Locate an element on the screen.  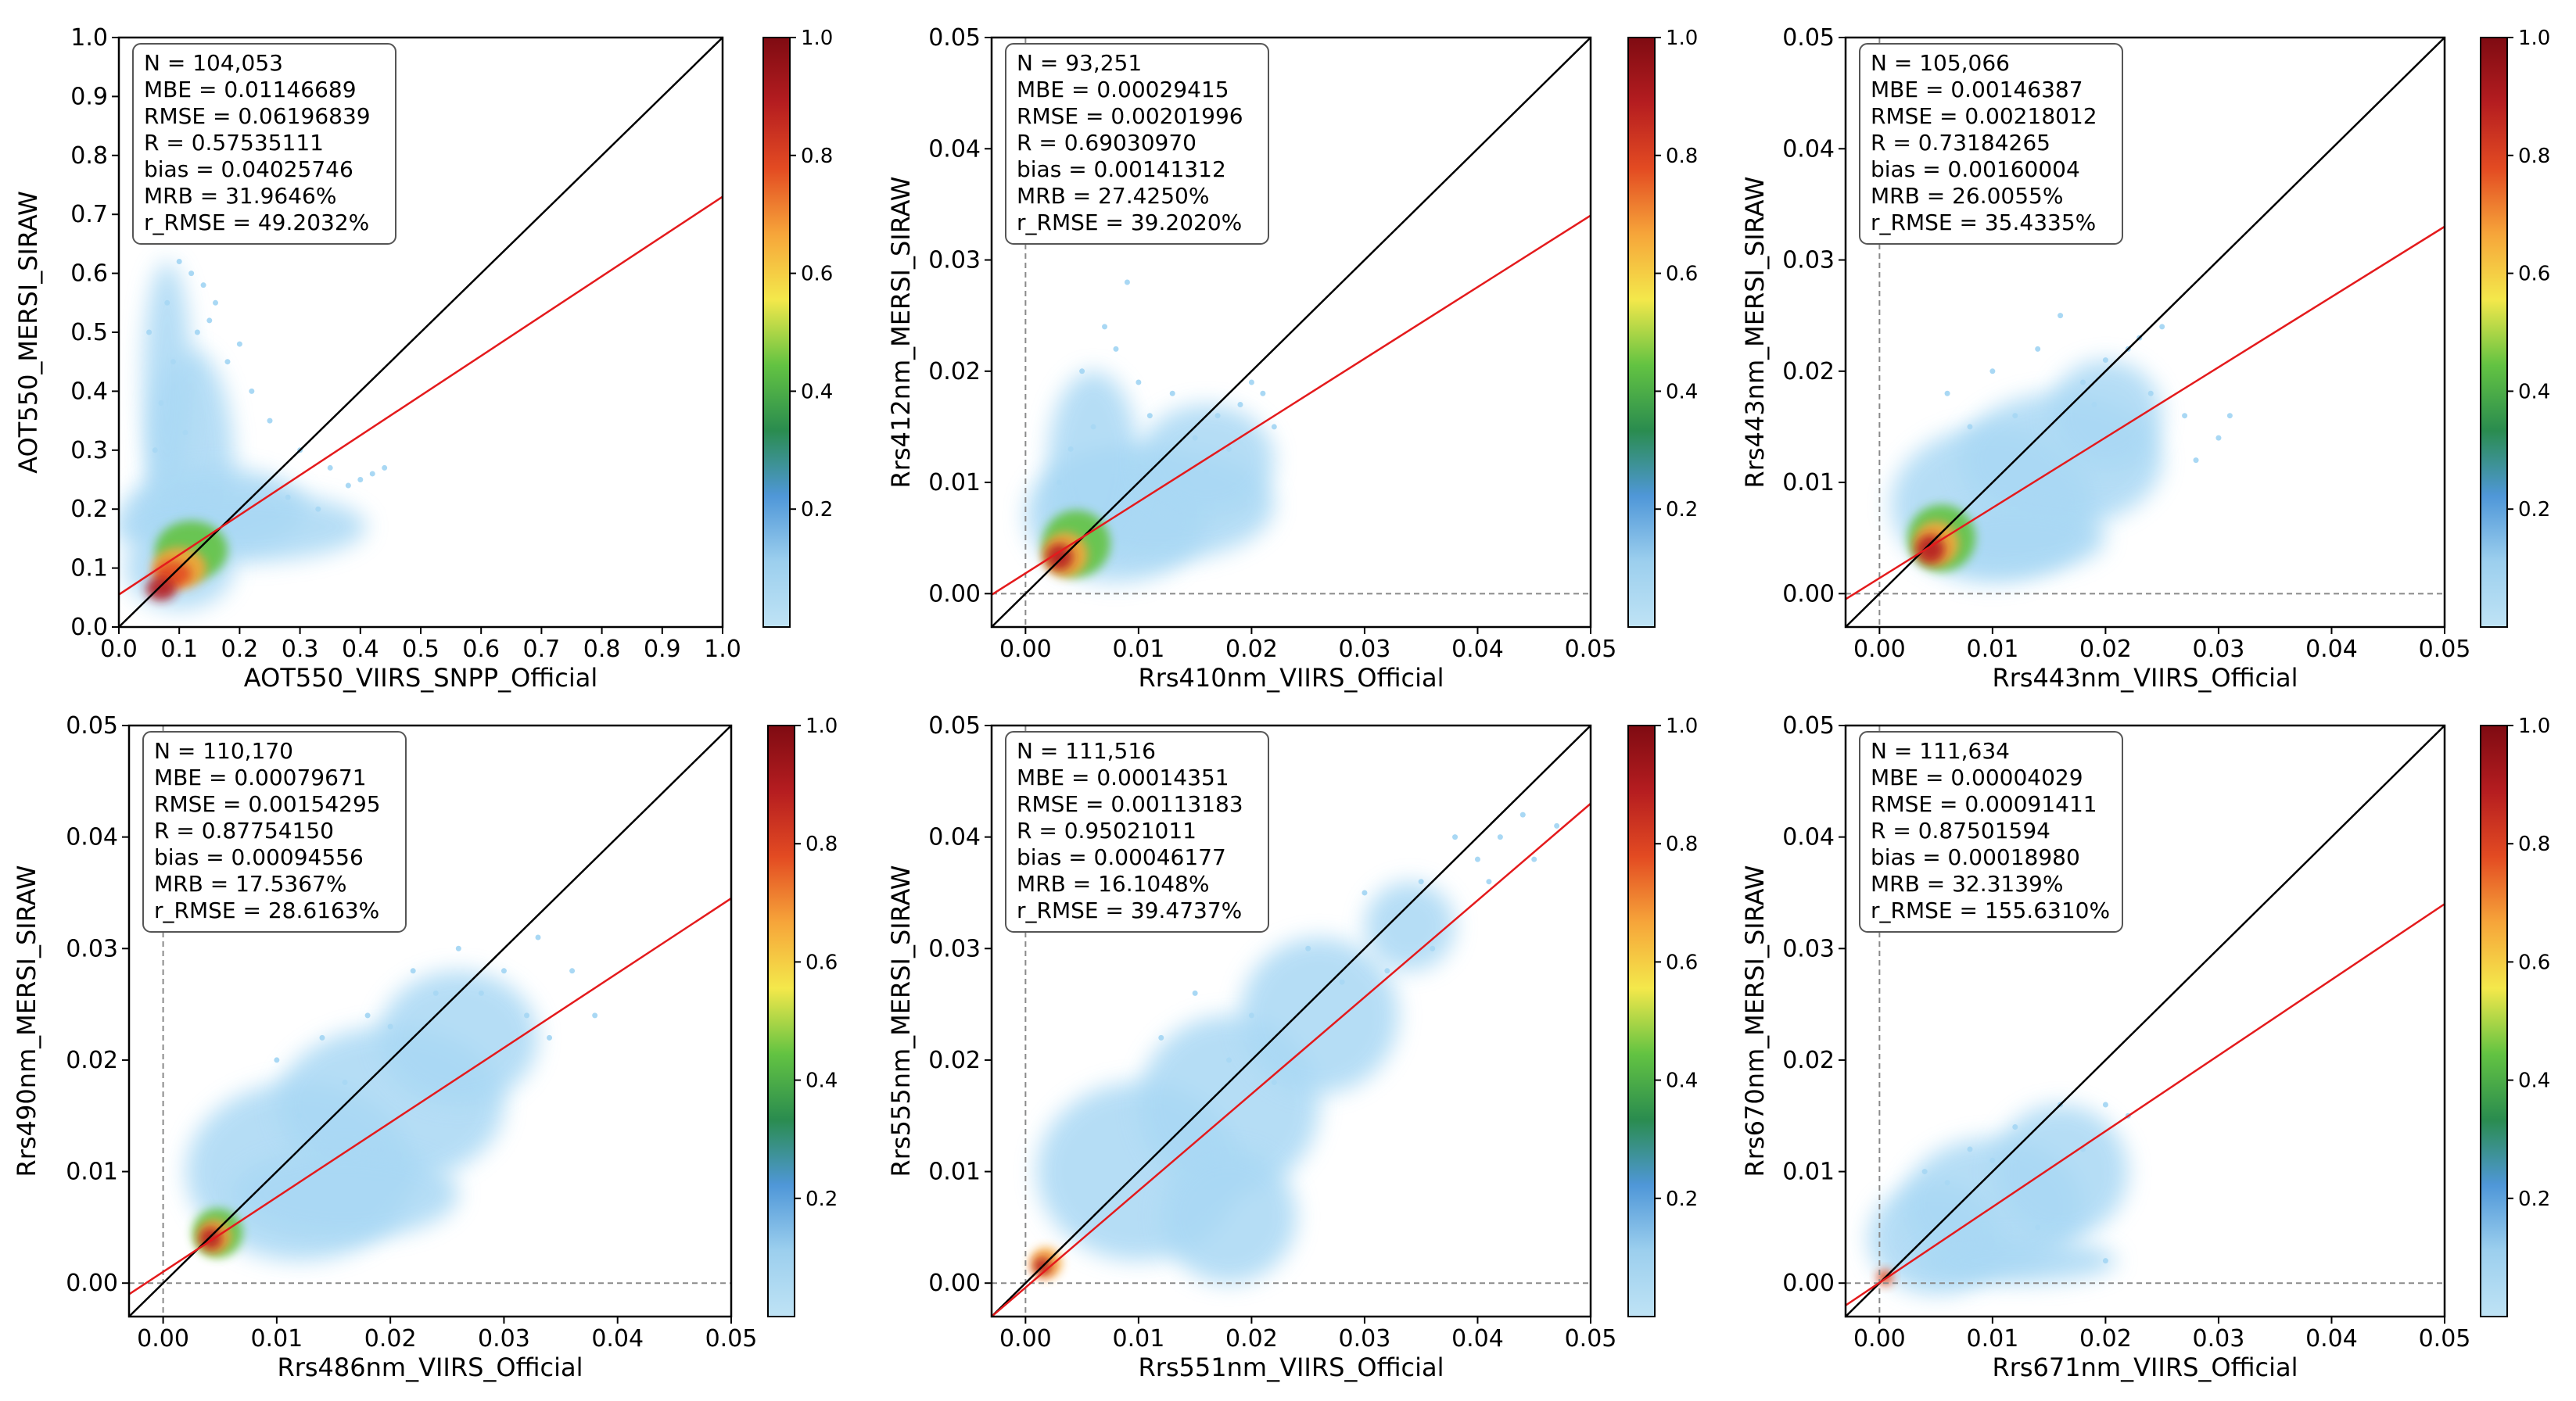
stats-line: N = 104,053 is located at coordinates (214, 63).